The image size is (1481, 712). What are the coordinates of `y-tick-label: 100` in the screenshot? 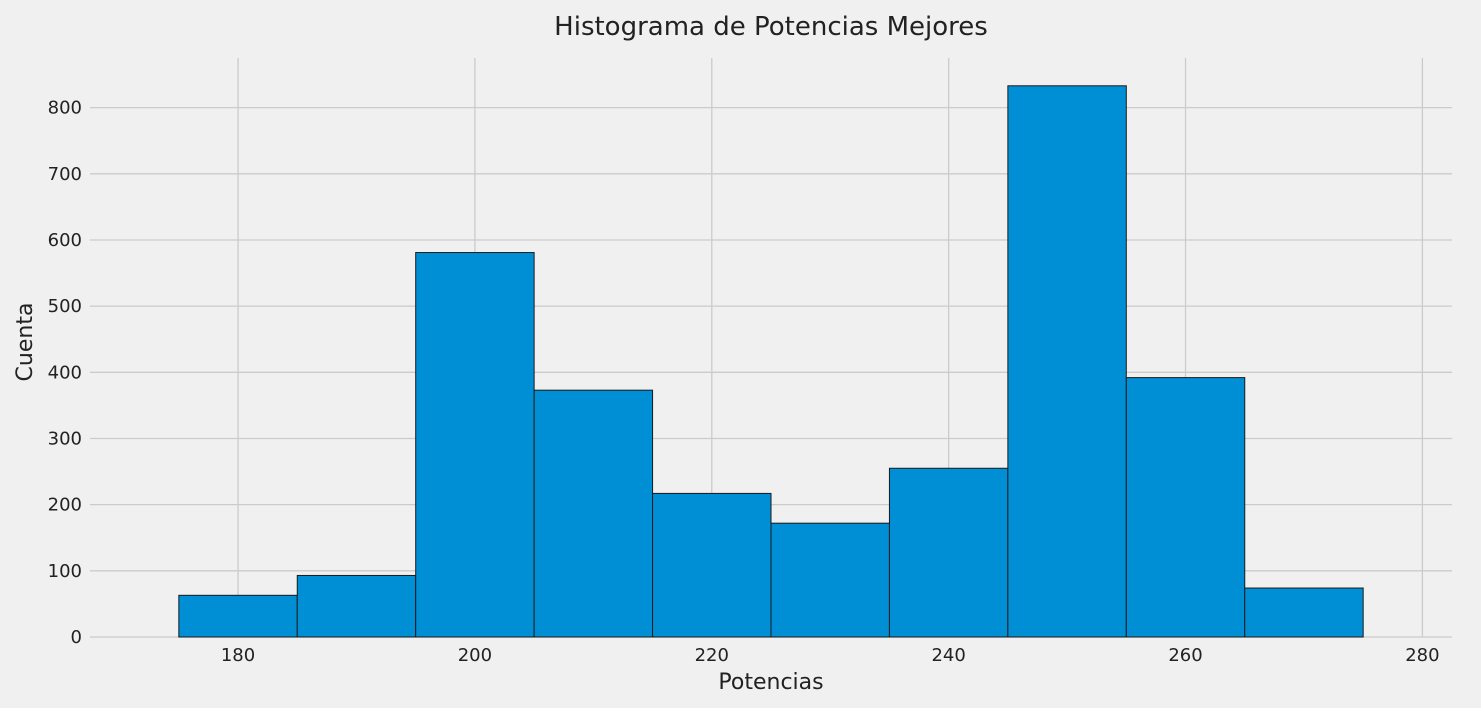 It's located at (65, 571).